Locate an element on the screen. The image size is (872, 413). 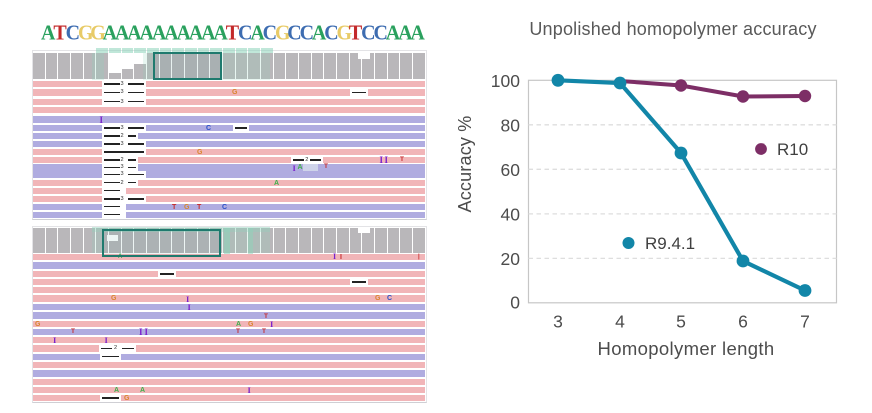
svg-text: 100 is located at coordinates (505, 81).